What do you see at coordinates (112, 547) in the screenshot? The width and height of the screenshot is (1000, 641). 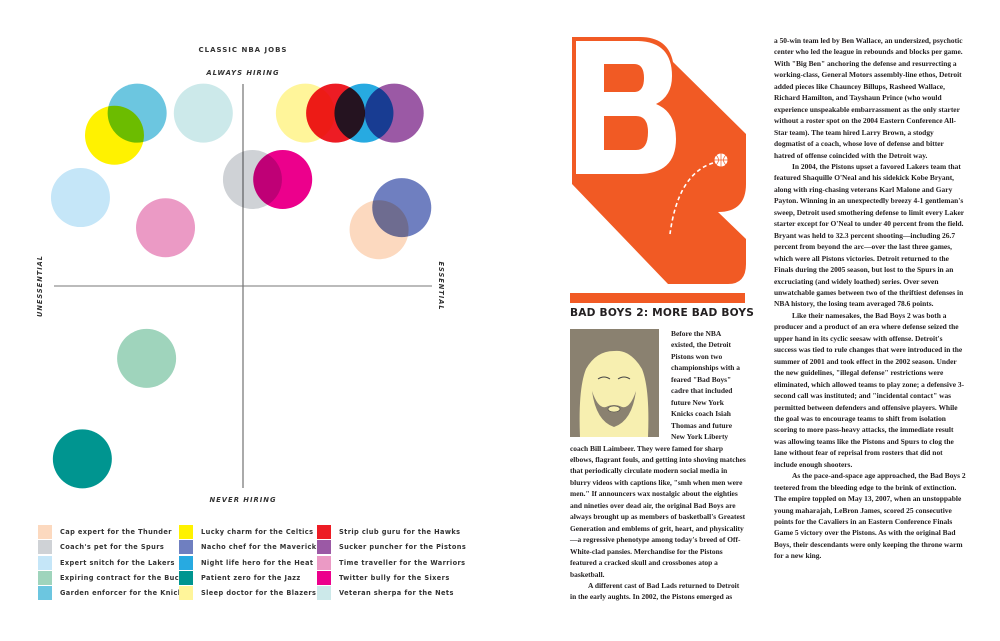 I see `legend-label: Coach's pet for the Spurs` at bounding box center [112, 547].